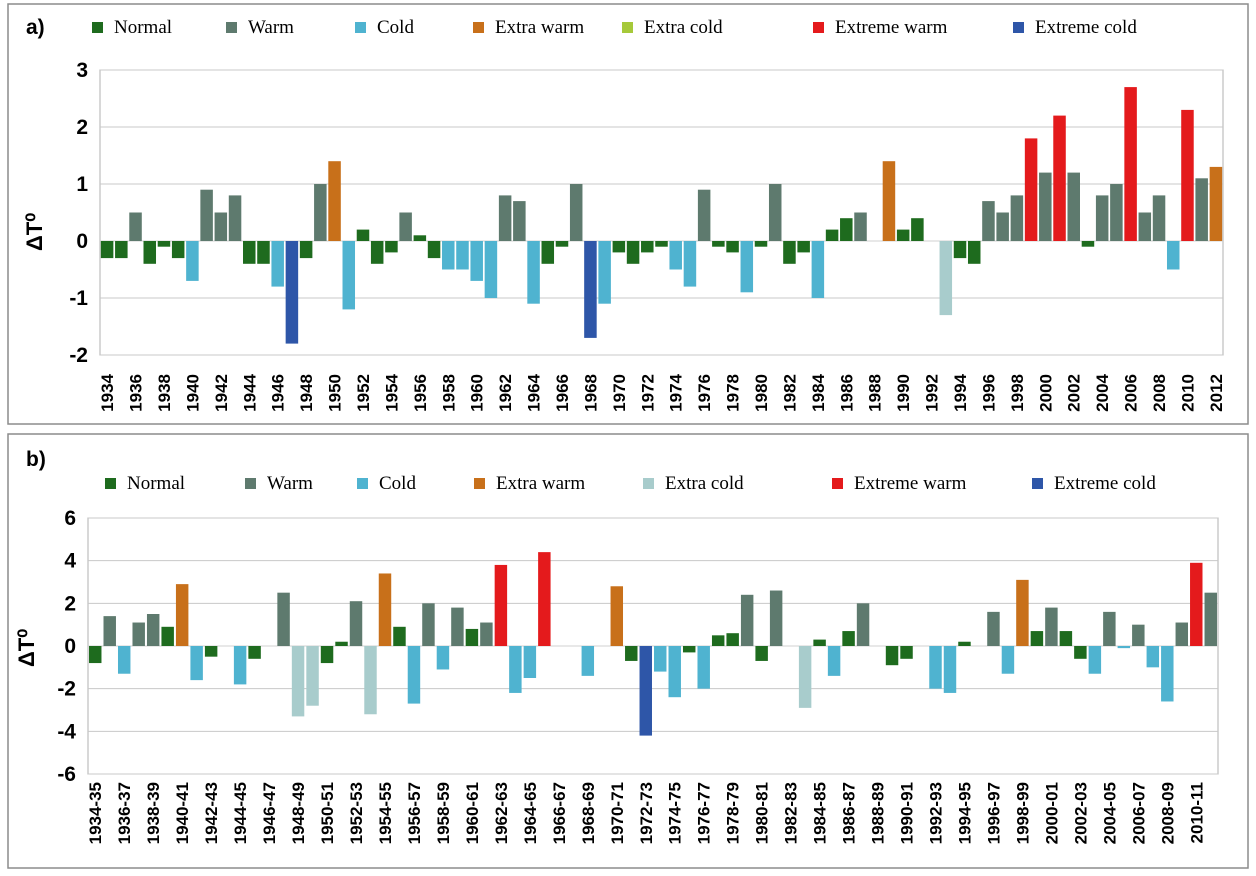 The width and height of the screenshot is (1256, 876). I want to click on legend-label-extreme-warm: Extreme warm, so click(910, 483).